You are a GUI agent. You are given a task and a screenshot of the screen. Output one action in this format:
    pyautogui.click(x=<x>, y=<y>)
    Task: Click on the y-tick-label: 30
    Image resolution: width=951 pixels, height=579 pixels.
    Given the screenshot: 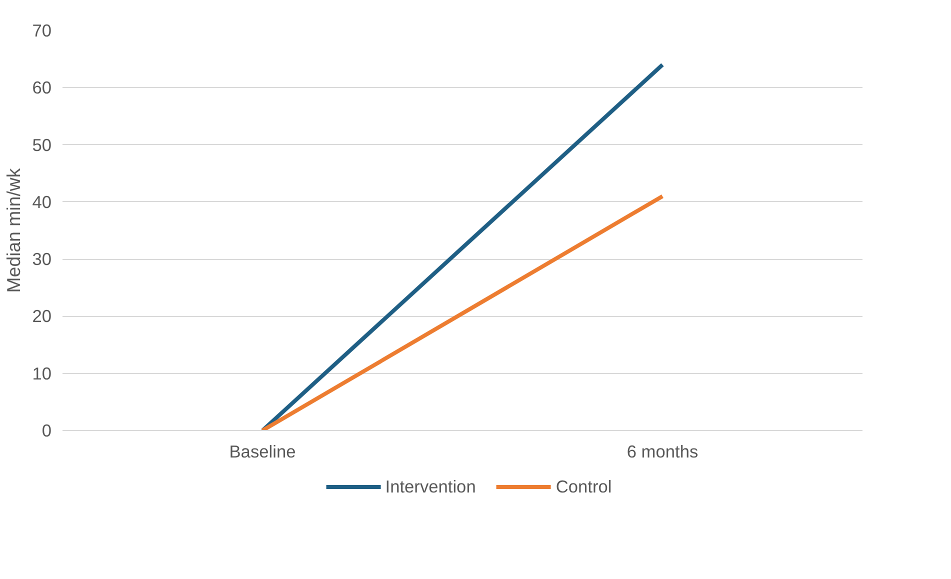 What is the action you would take?
    pyautogui.click(x=42, y=259)
    